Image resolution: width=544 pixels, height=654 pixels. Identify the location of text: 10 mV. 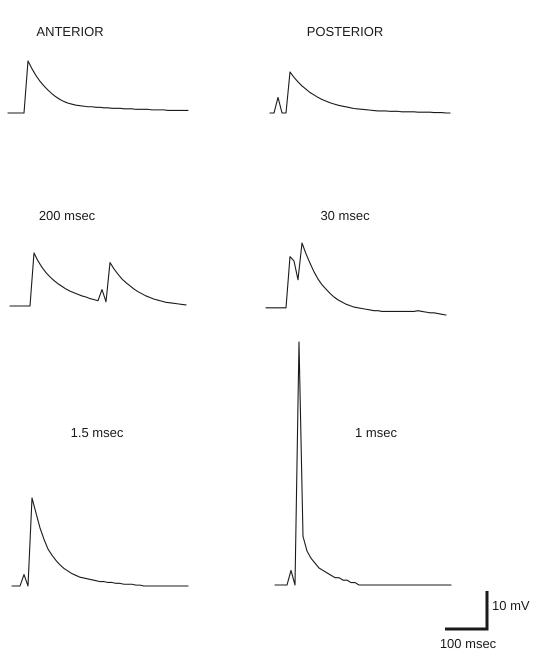
(511, 605).